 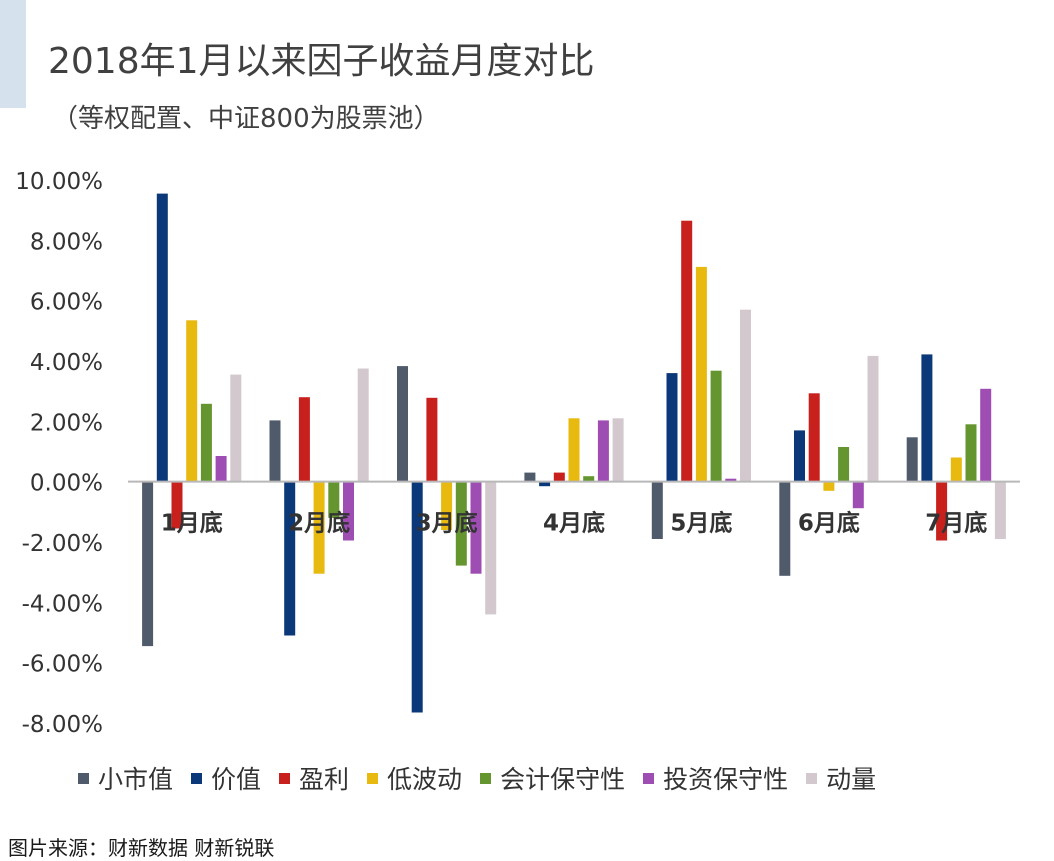 What do you see at coordinates (986, 435) in the screenshot?
I see `bar-投资保守性-7月底` at bounding box center [986, 435].